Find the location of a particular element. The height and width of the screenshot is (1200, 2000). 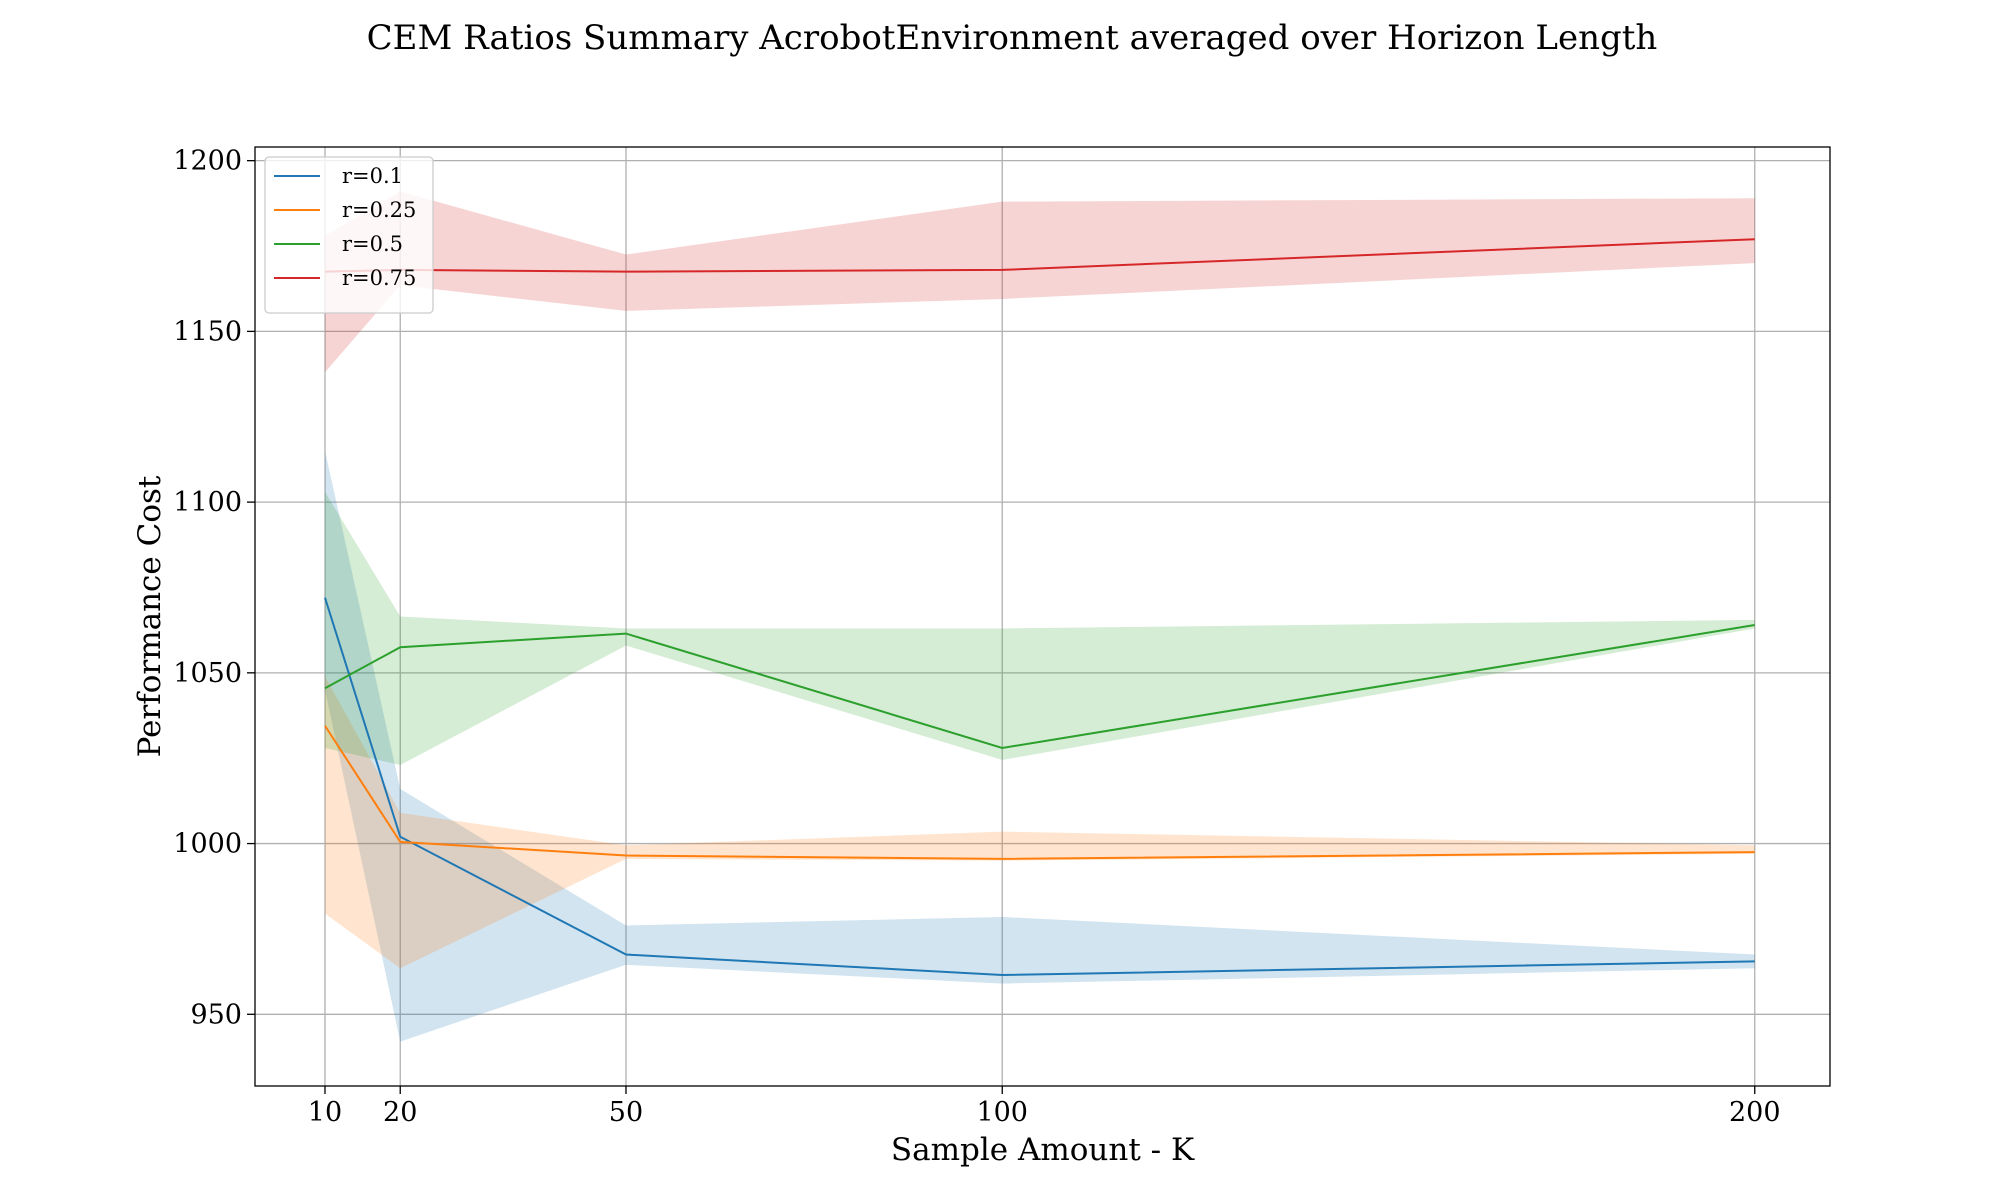

y-tick-label: 1050 is located at coordinates (207, 673).